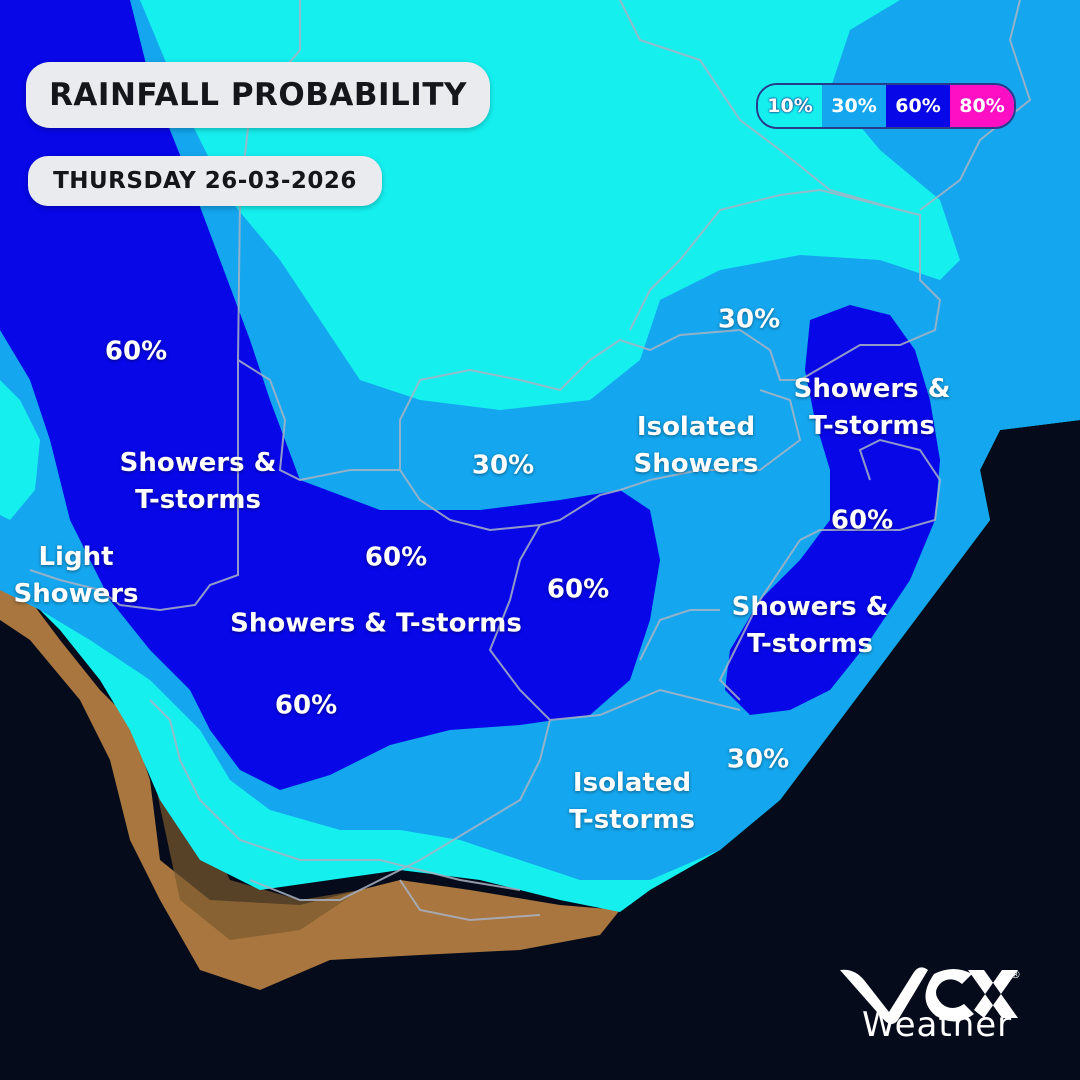 The image size is (1080, 1080). I want to click on label-light-showers: Light Showers, so click(76, 575).